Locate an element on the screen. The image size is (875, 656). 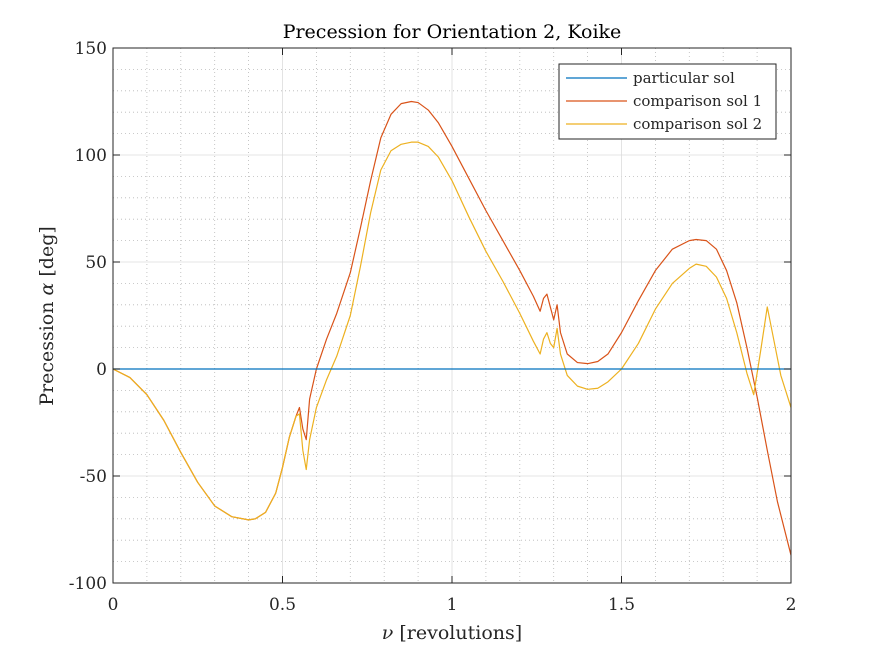
y-tick-label: -100 is located at coordinates (88, 584).